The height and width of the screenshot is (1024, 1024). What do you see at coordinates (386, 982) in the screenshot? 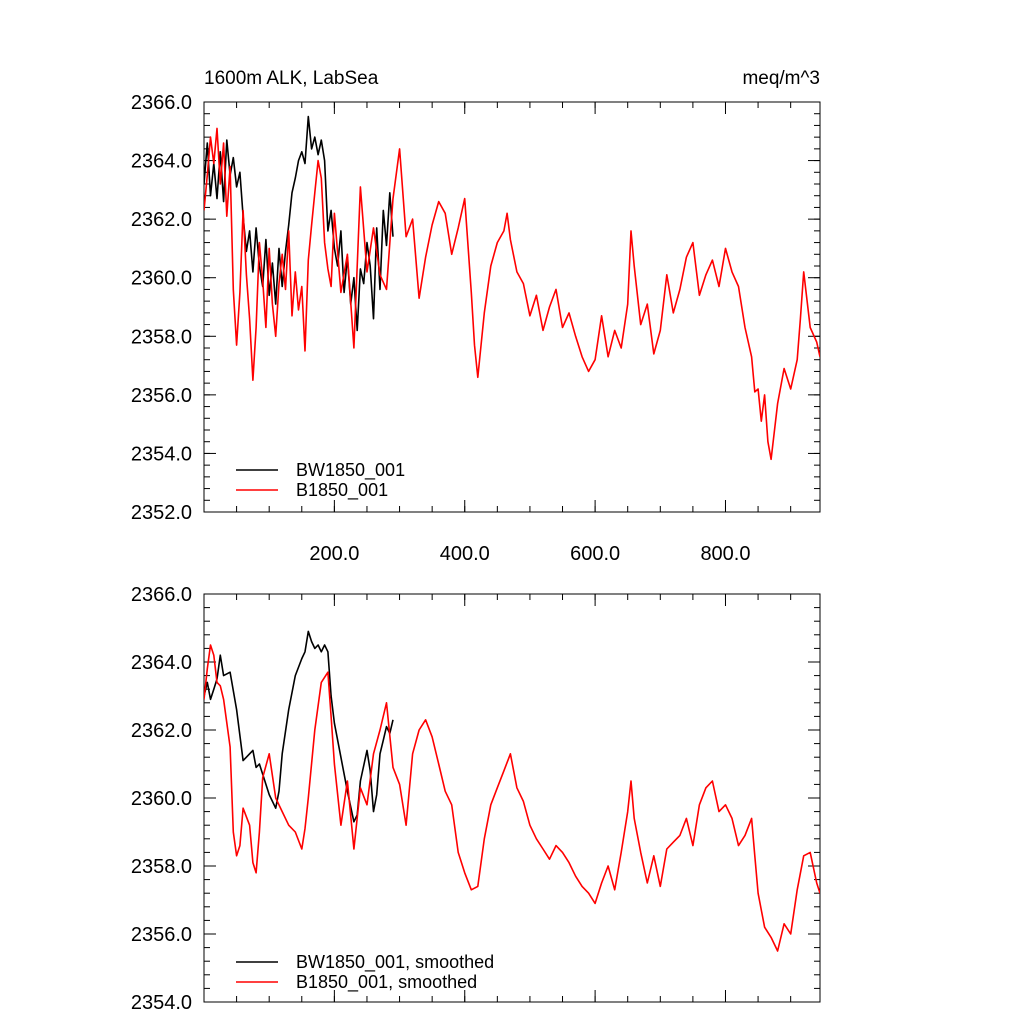
I see `legend-label-1-1: B1850_001, smoothed` at bounding box center [386, 982].